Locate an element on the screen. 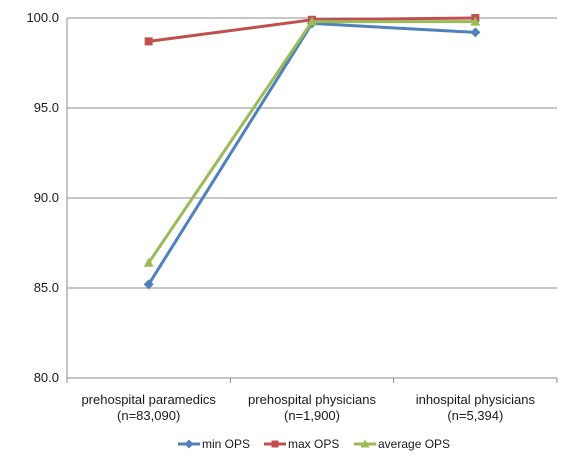  legend-item: max OPS is located at coordinates (301, 444).